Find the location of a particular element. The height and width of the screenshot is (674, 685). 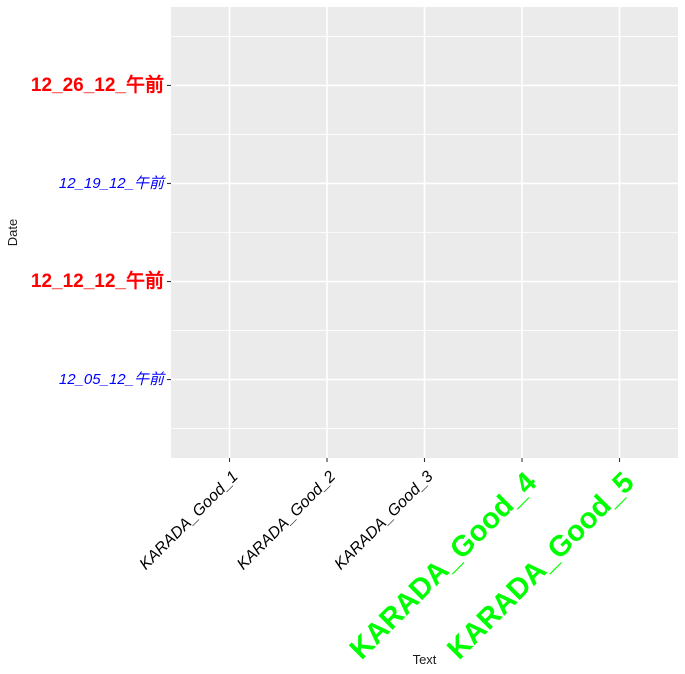

x-tick-label: KARADA_Good_3 is located at coordinates (384, 520).